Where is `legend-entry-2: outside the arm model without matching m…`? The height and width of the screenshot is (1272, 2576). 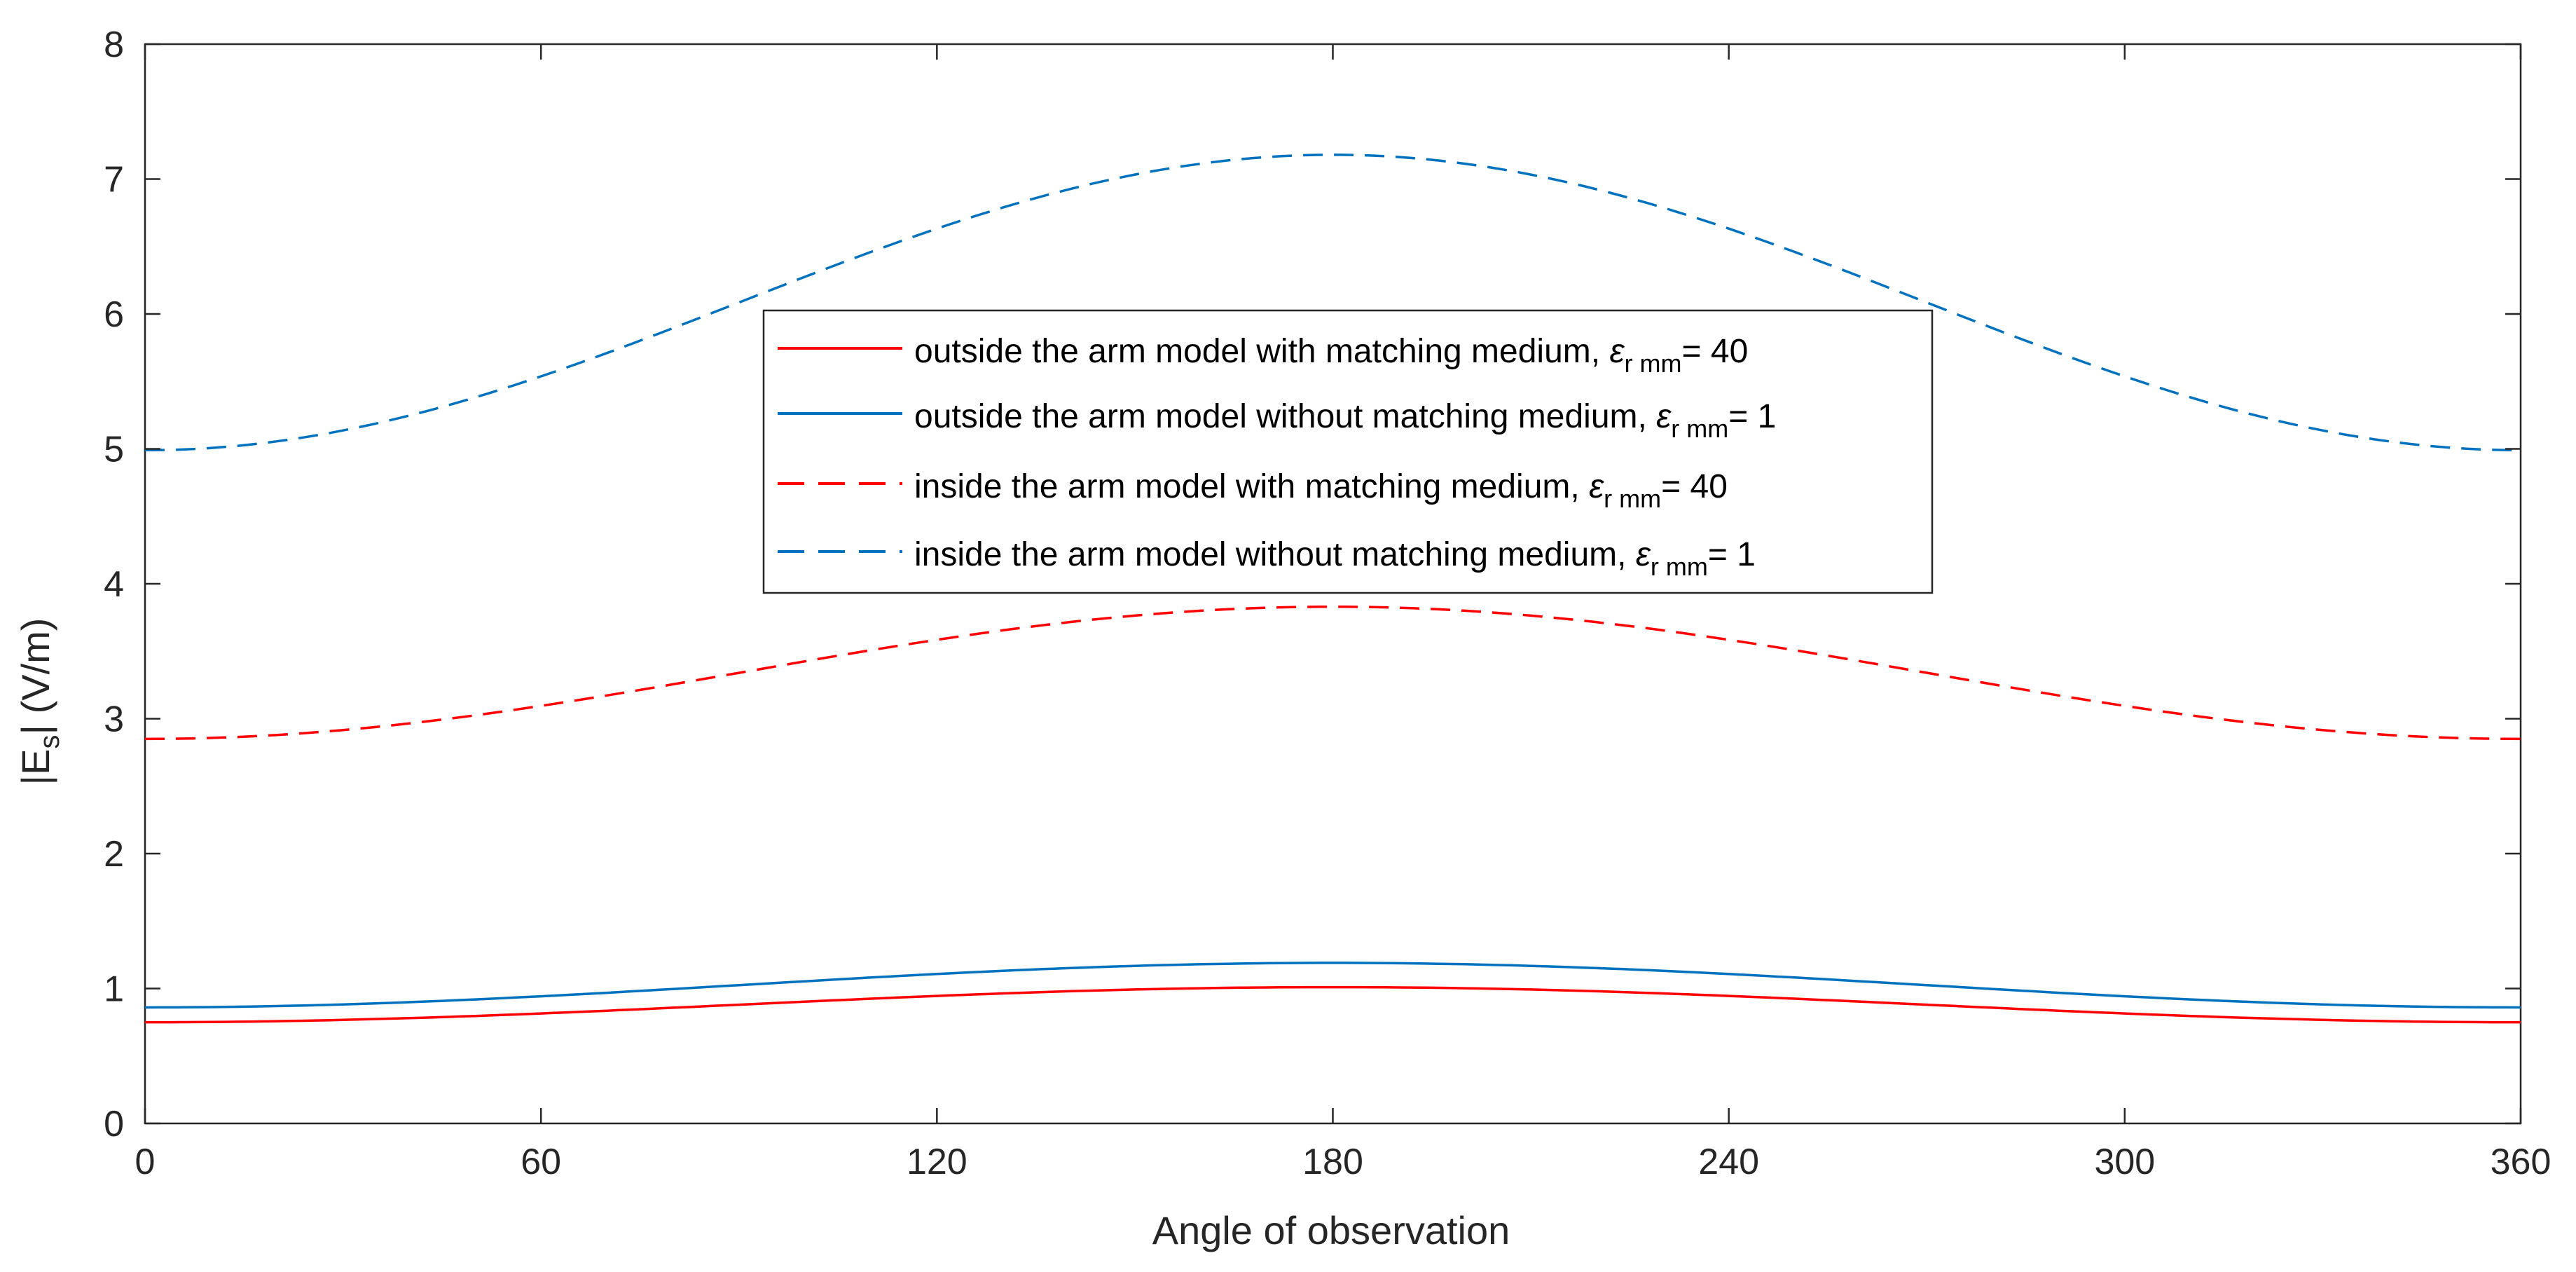
legend-entry-2: outside the arm model without matching m… is located at coordinates (1277, 420).